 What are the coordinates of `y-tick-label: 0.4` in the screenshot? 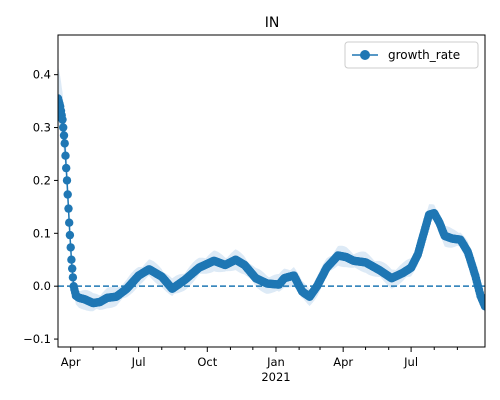 It's located at (42, 75).